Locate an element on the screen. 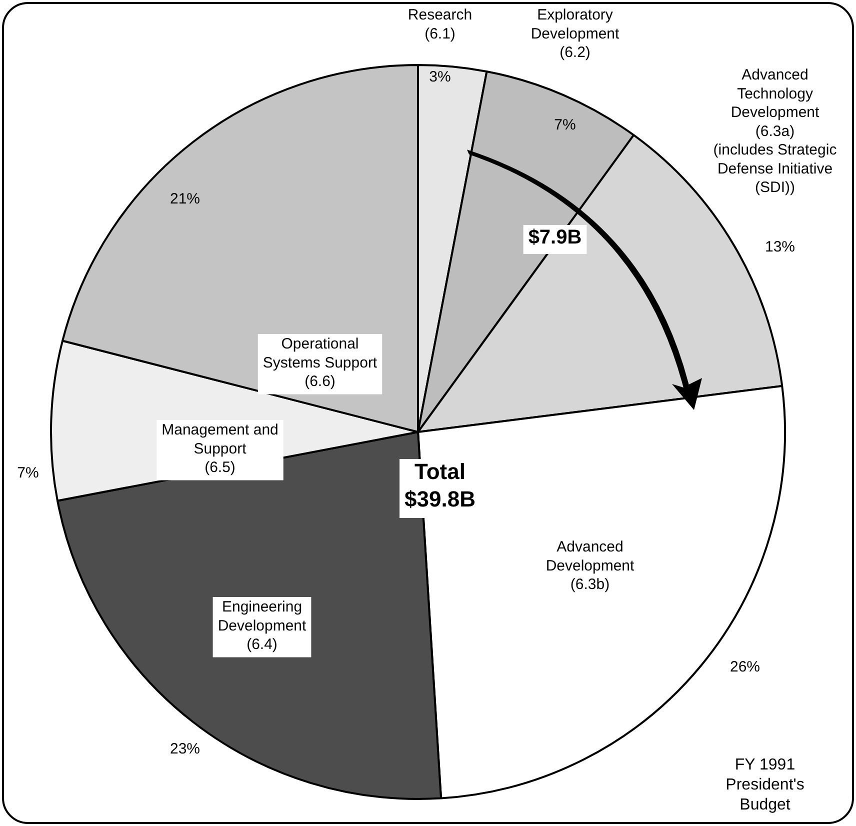 The image size is (856, 826). slice-label: Management and Support (6.5) is located at coordinates (220, 449).